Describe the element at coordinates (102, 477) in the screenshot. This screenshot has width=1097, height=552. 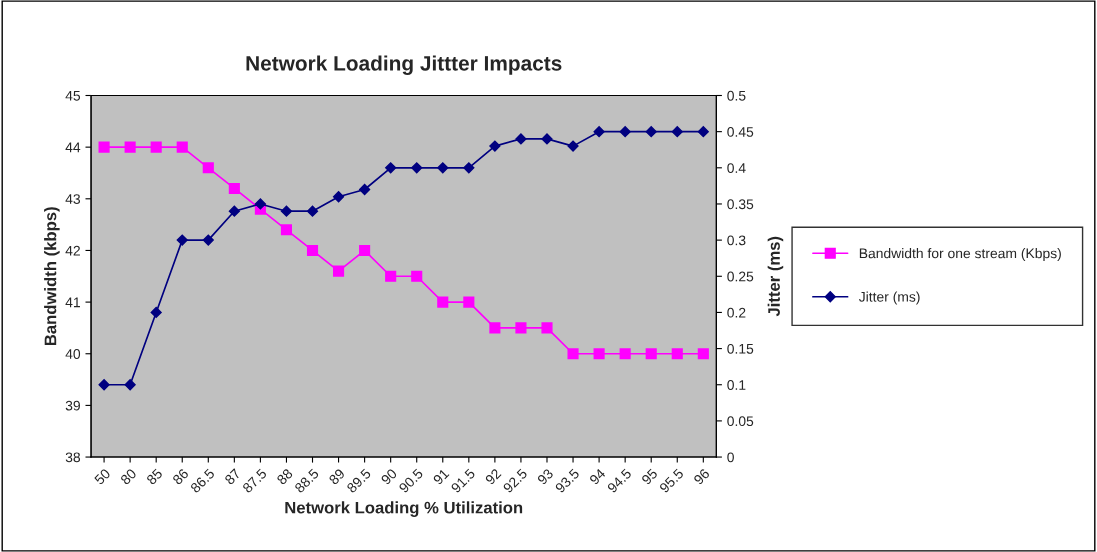
I see `x-tick-label: 50` at that location.